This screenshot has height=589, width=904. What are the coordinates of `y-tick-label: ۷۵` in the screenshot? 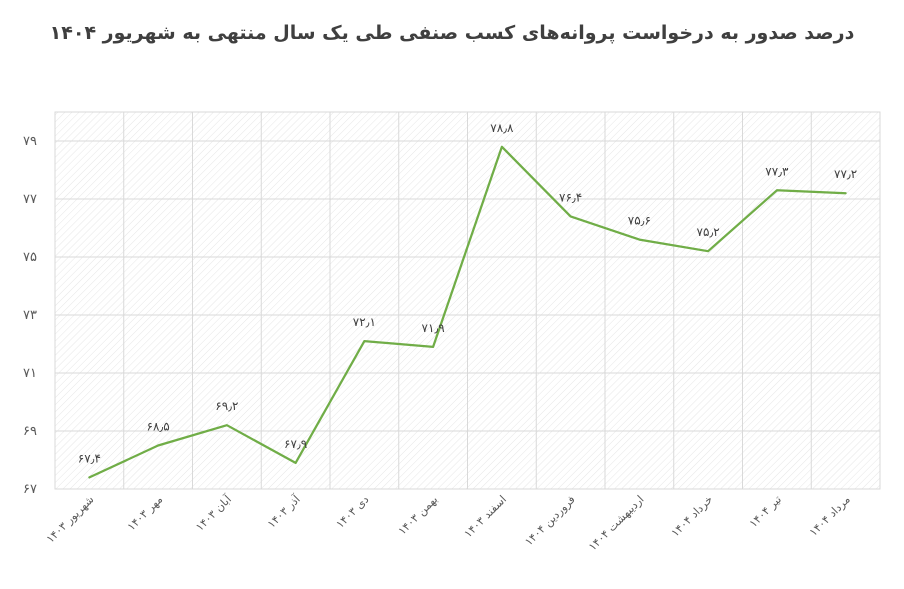 It's located at (30, 257).